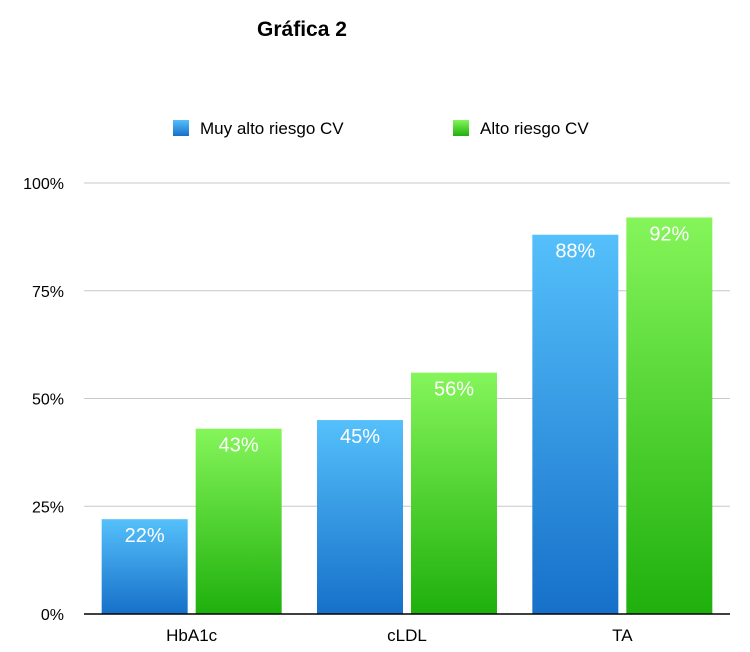 The image size is (750, 652). What do you see at coordinates (144, 566) in the screenshot?
I see `bar-muy-alto-riesgo-cv-hba1c` at bounding box center [144, 566].